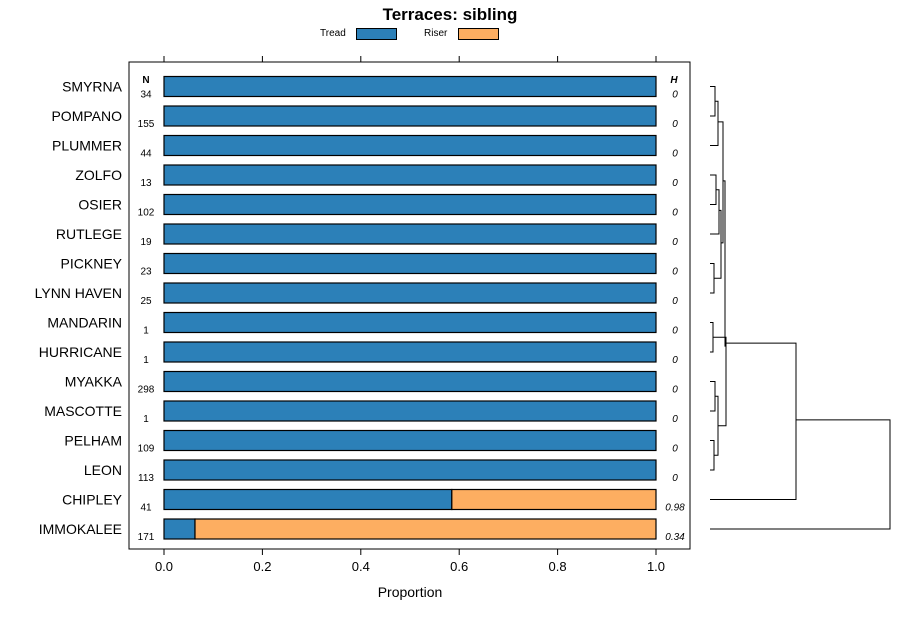  I want to click on chart-title: Terraces: sibling, so click(450, 14).